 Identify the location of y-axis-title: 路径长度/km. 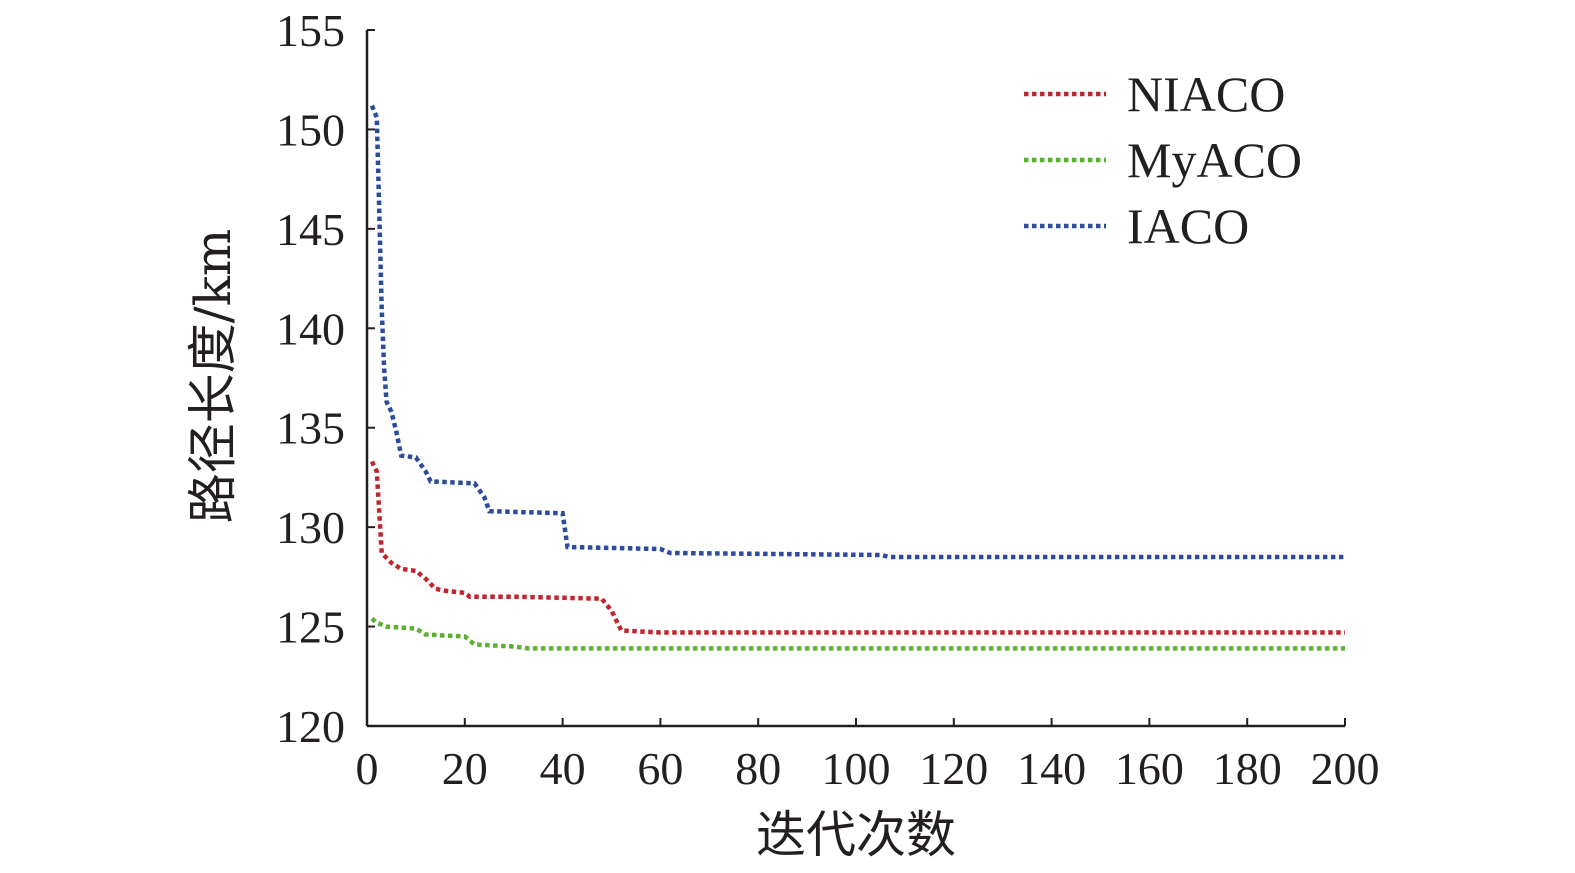
(213, 376).